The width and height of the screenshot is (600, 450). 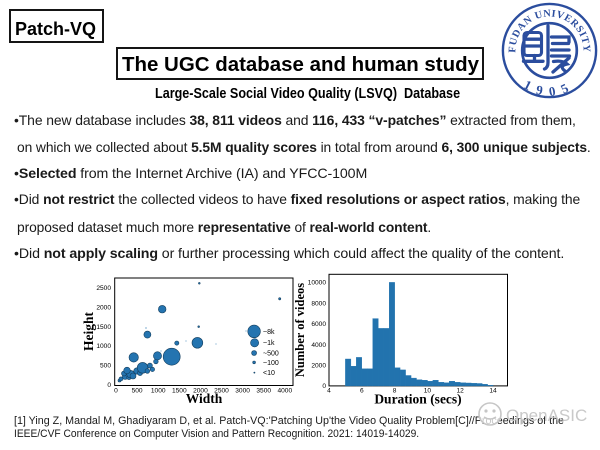 What do you see at coordinates (493, 391) in the screenshot?
I see `svg-text: 14` at bounding box center [493, 391].